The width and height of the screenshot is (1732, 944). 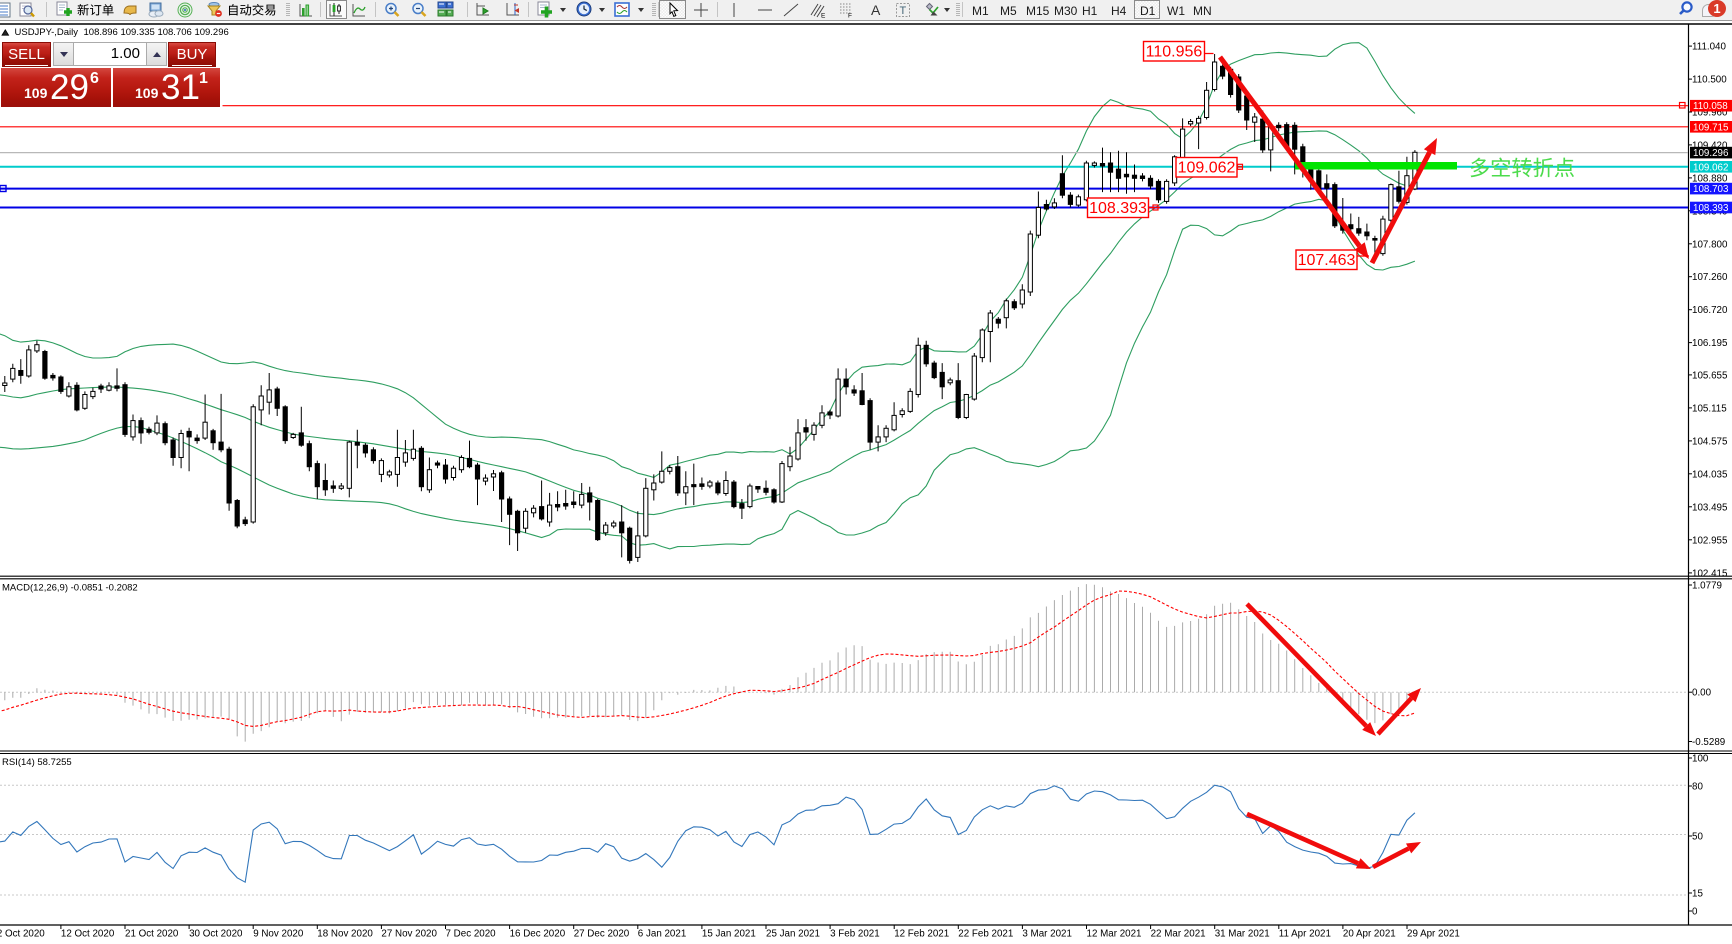 What do you see at coordinates (1711, 153) in the screenshot?
I see `svg-text: 109.296` at bounding box center [1711, 153].